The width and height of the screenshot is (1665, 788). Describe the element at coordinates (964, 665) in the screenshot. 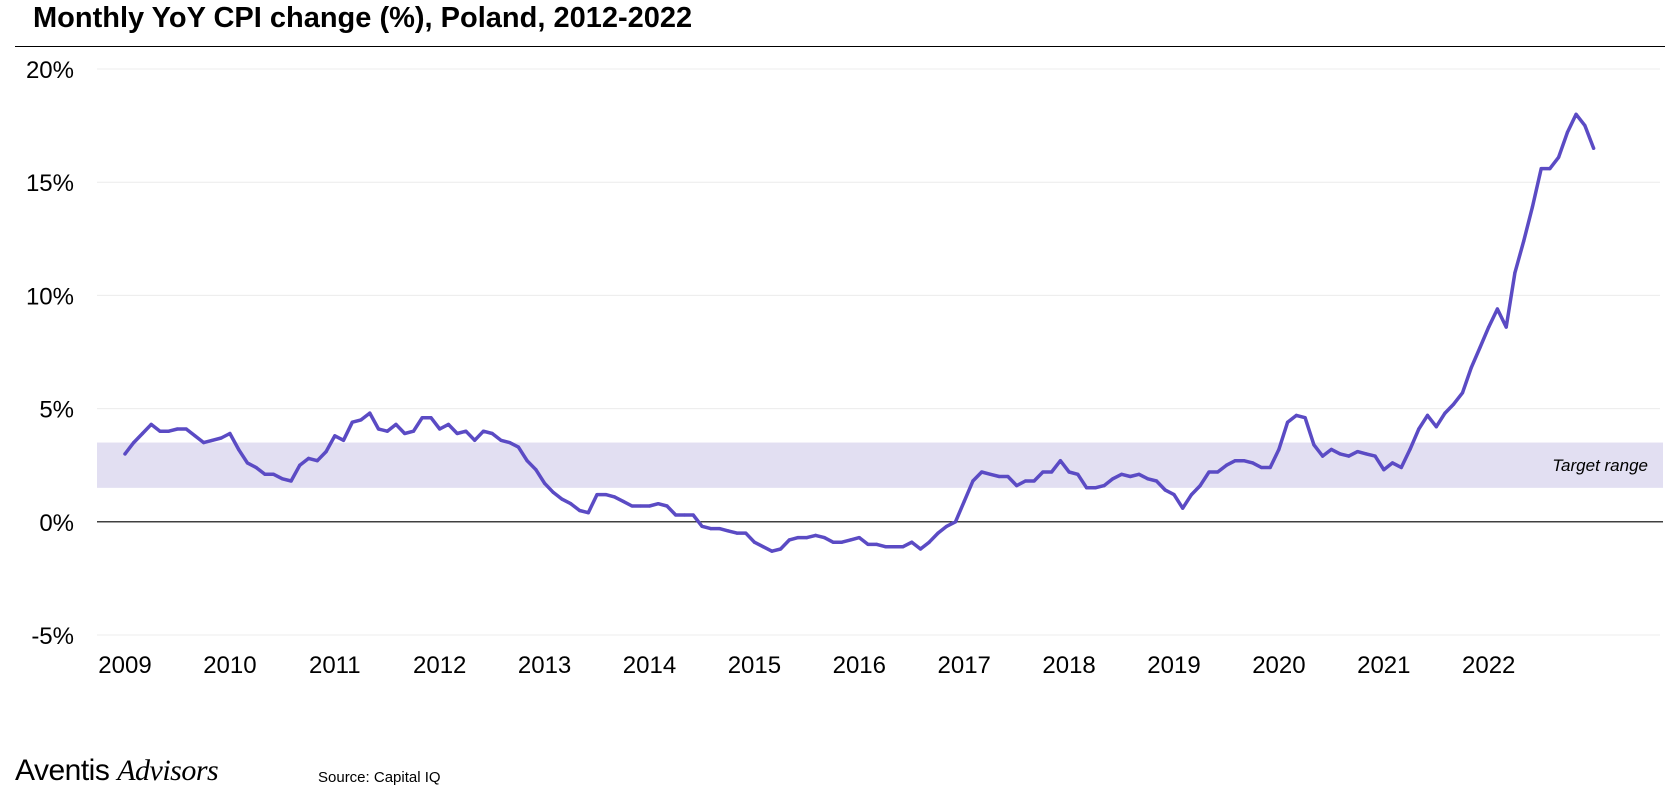

I see `x-tick-label: 2017` at that location.